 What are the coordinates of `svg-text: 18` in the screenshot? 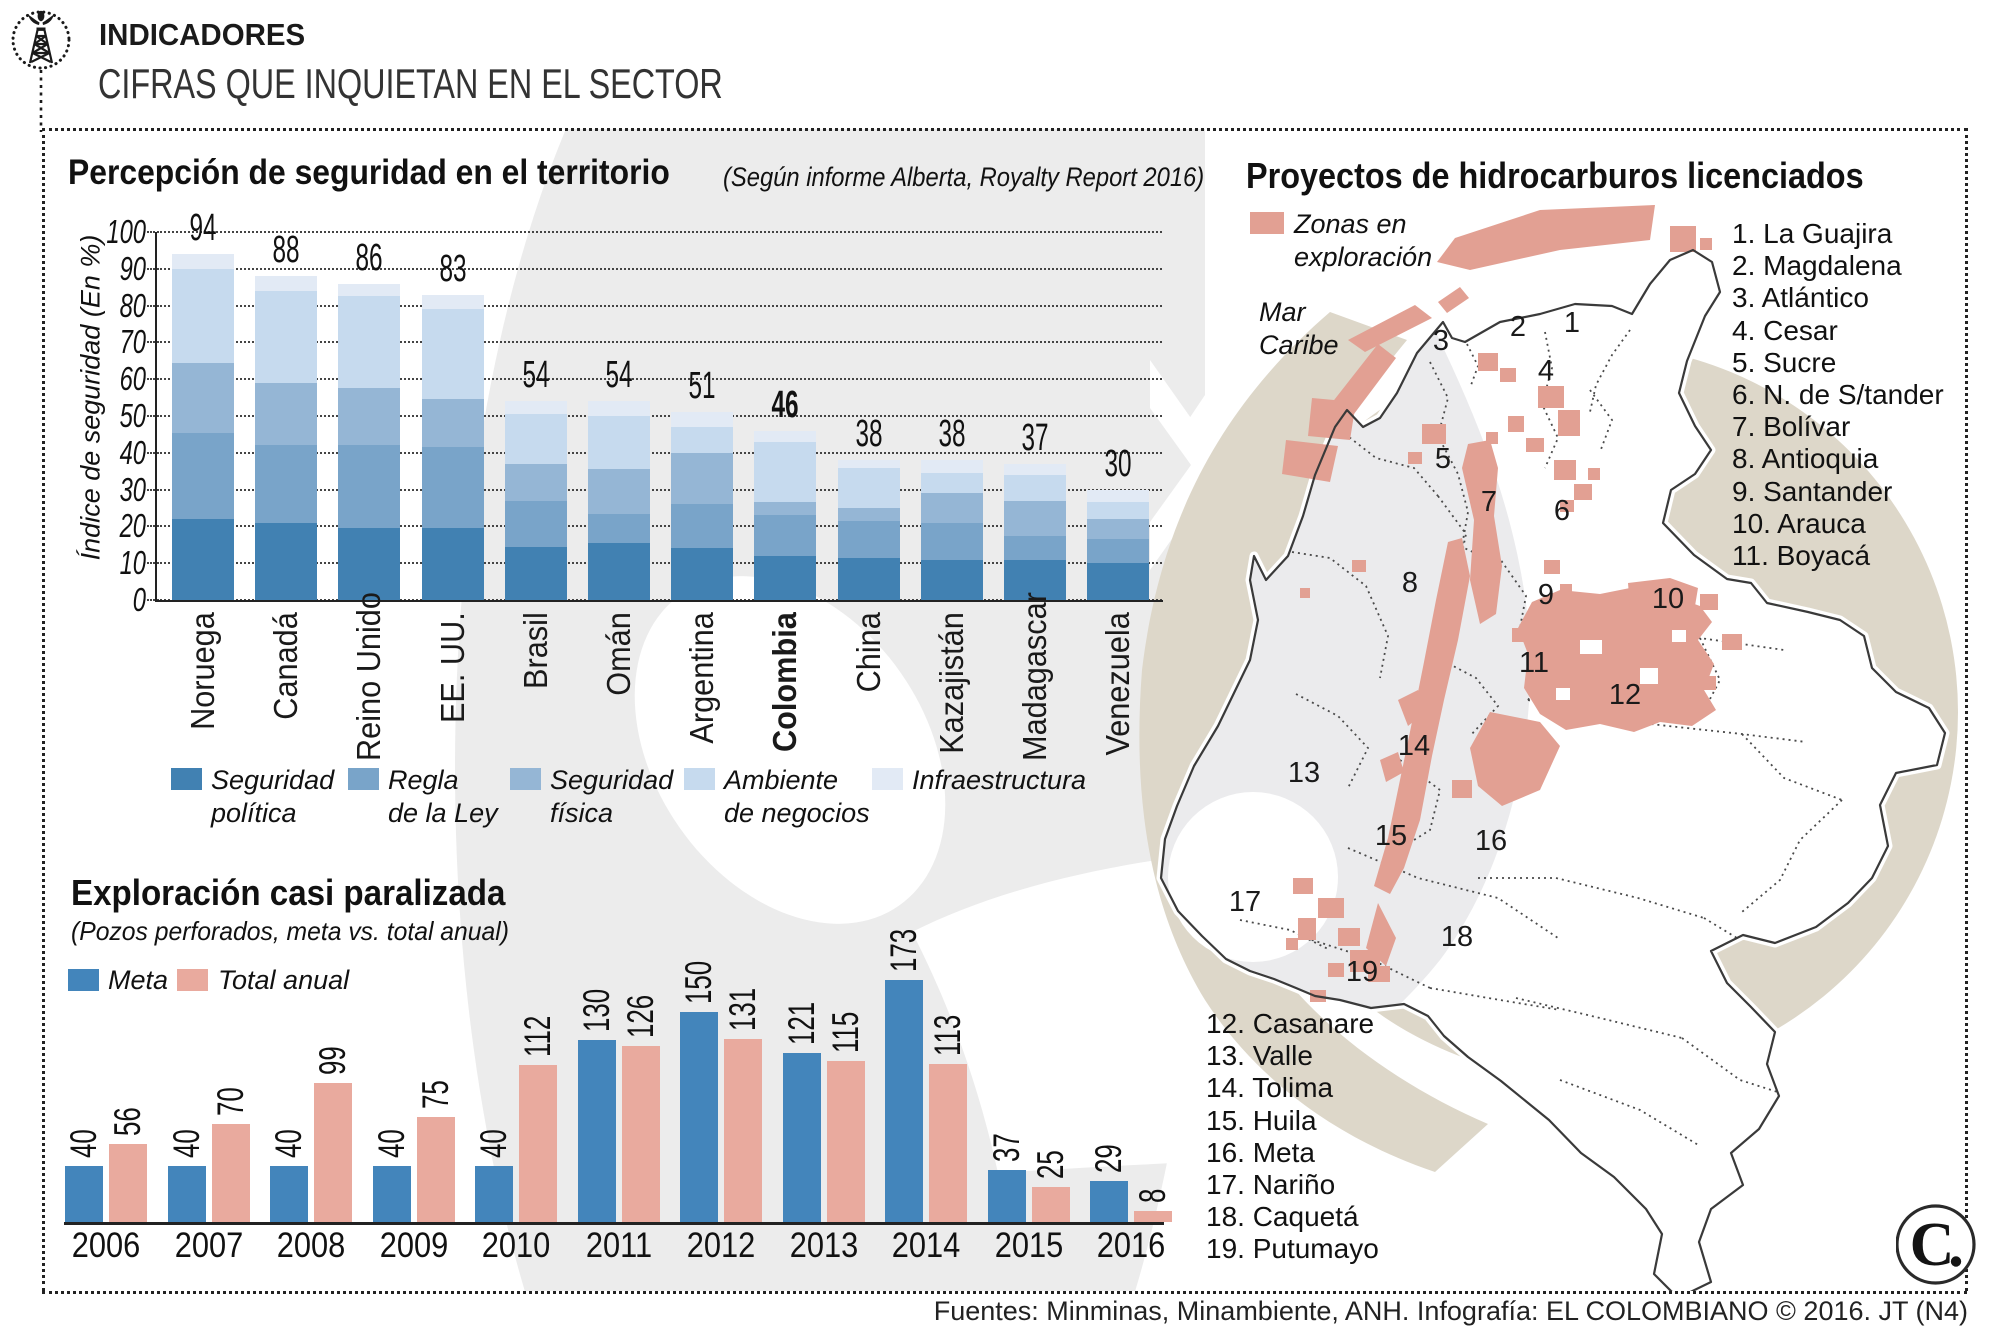 It's located at (1457, 937).